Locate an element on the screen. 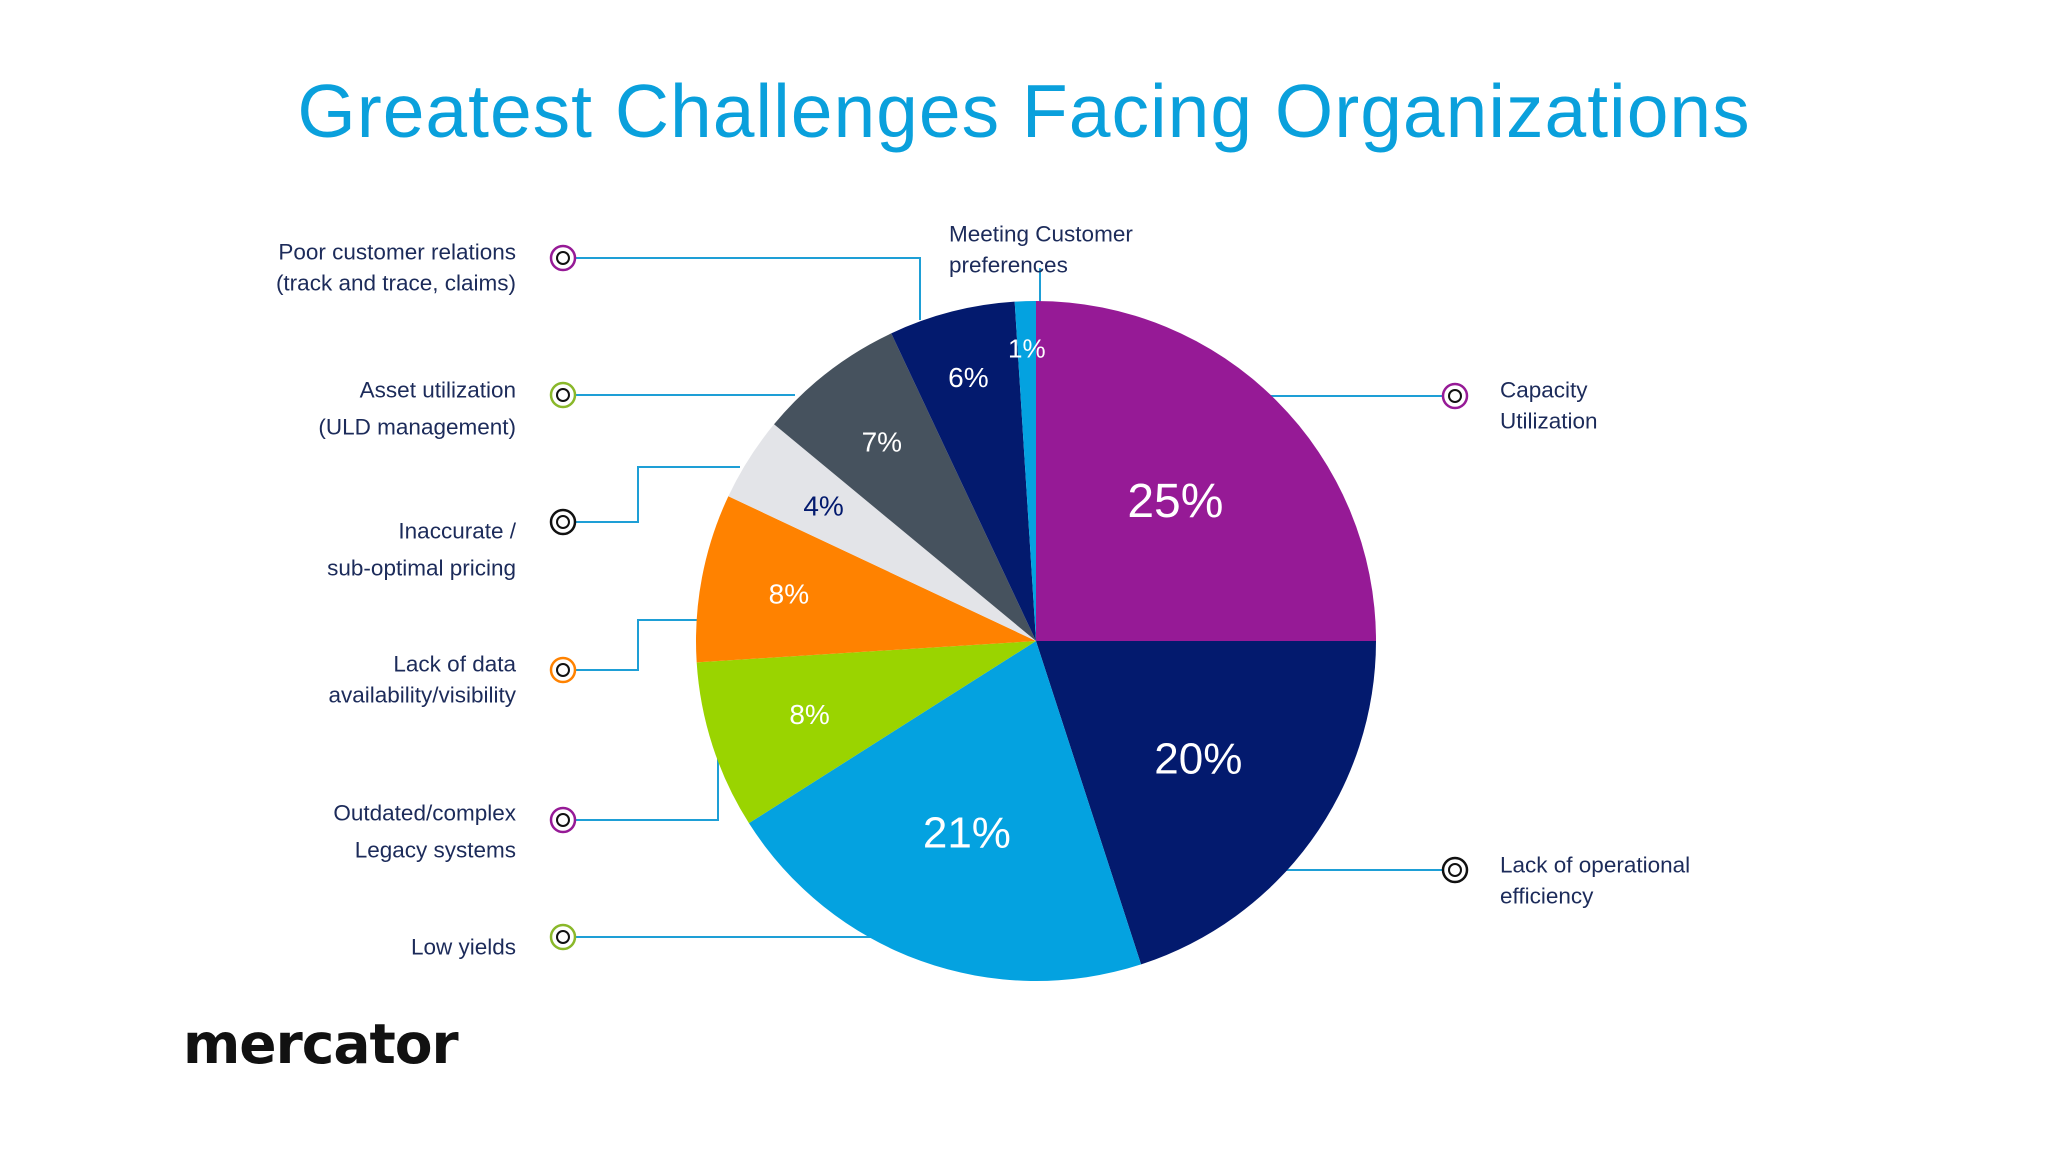  category-label: Inaccurate / is located at coordinates (457, 531).